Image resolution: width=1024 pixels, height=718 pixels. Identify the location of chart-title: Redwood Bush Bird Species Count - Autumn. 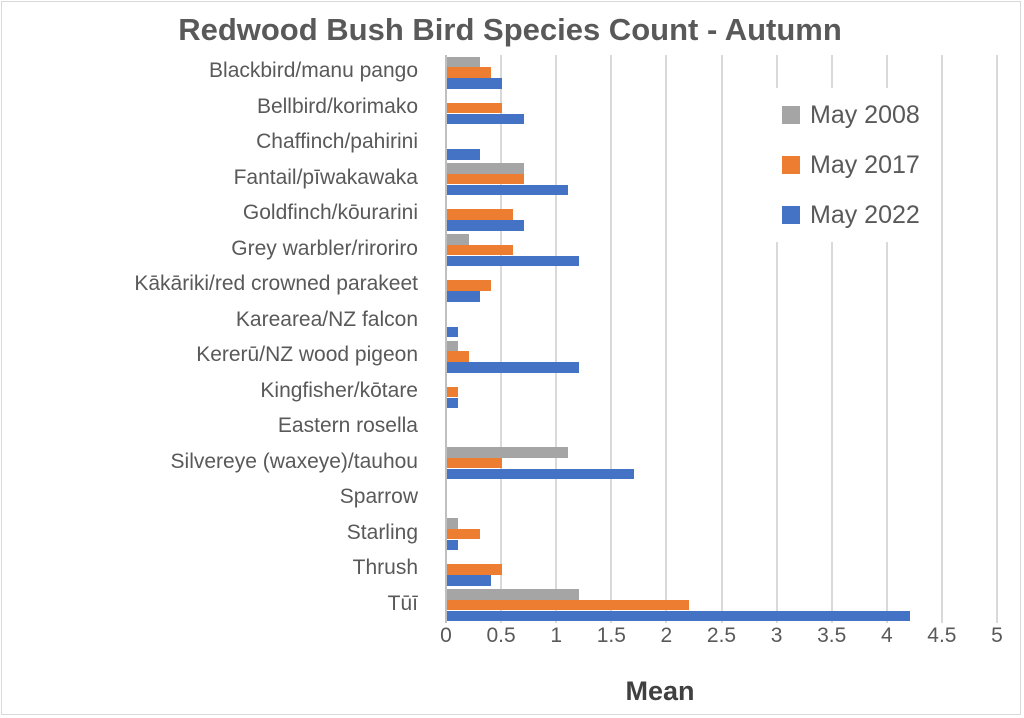
(510, 29).